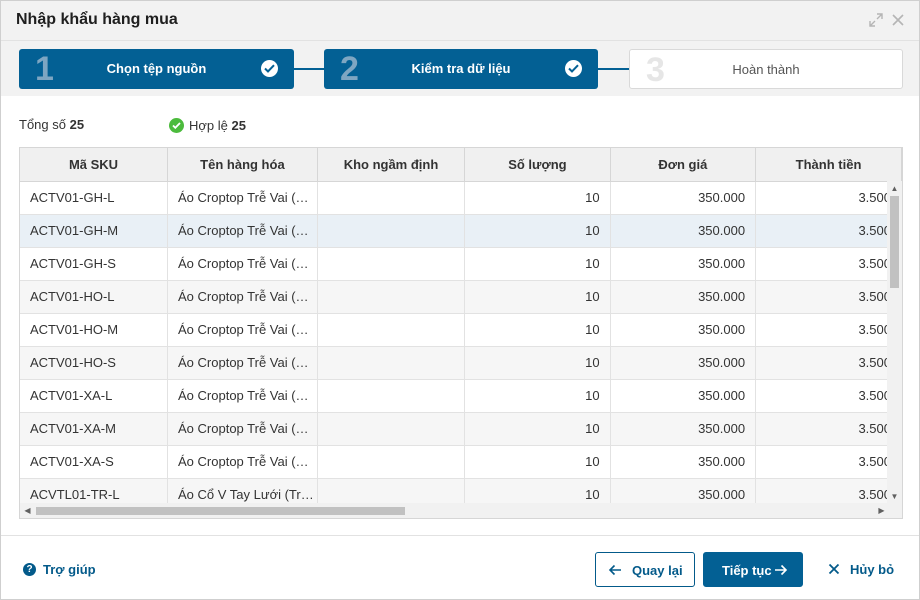 The image size is (920, 600). What do you see at coordinates (97, 19) in the screenshot?
I see `dialog-title: Nhập khẩu hàng mua` at bounding box center [97, 19].